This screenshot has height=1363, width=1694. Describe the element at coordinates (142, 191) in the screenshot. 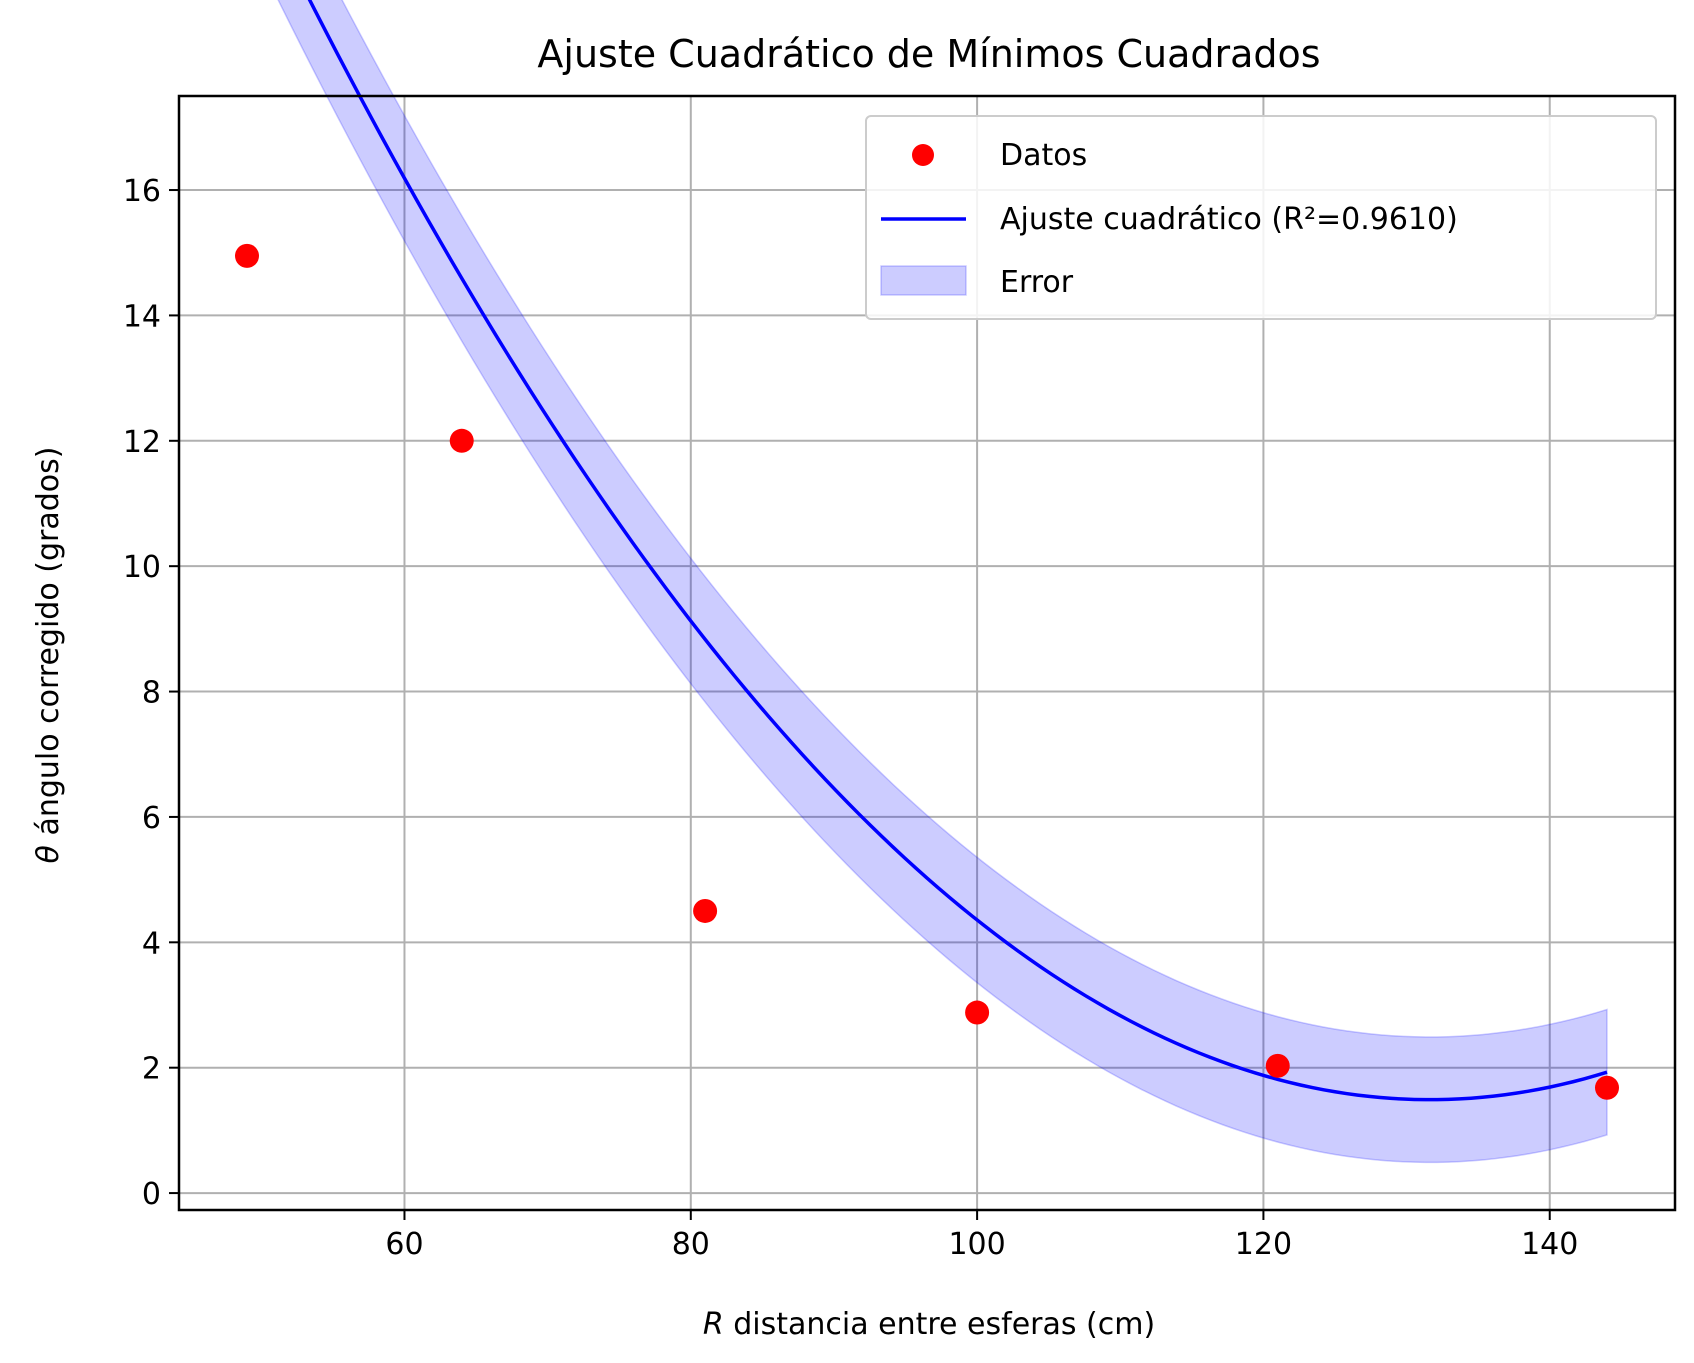

I see `y-tick-label: 16` at that location.